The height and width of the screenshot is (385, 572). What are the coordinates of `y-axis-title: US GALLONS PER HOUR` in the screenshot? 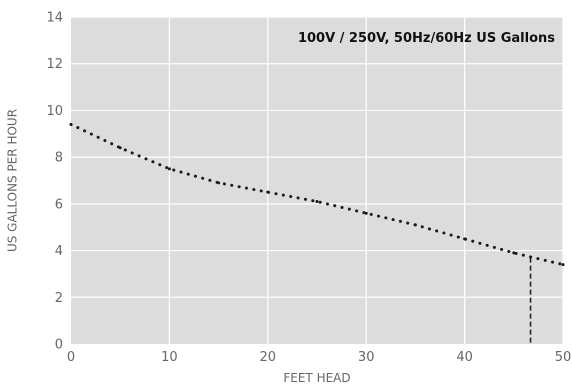 It's located at (13, 180).